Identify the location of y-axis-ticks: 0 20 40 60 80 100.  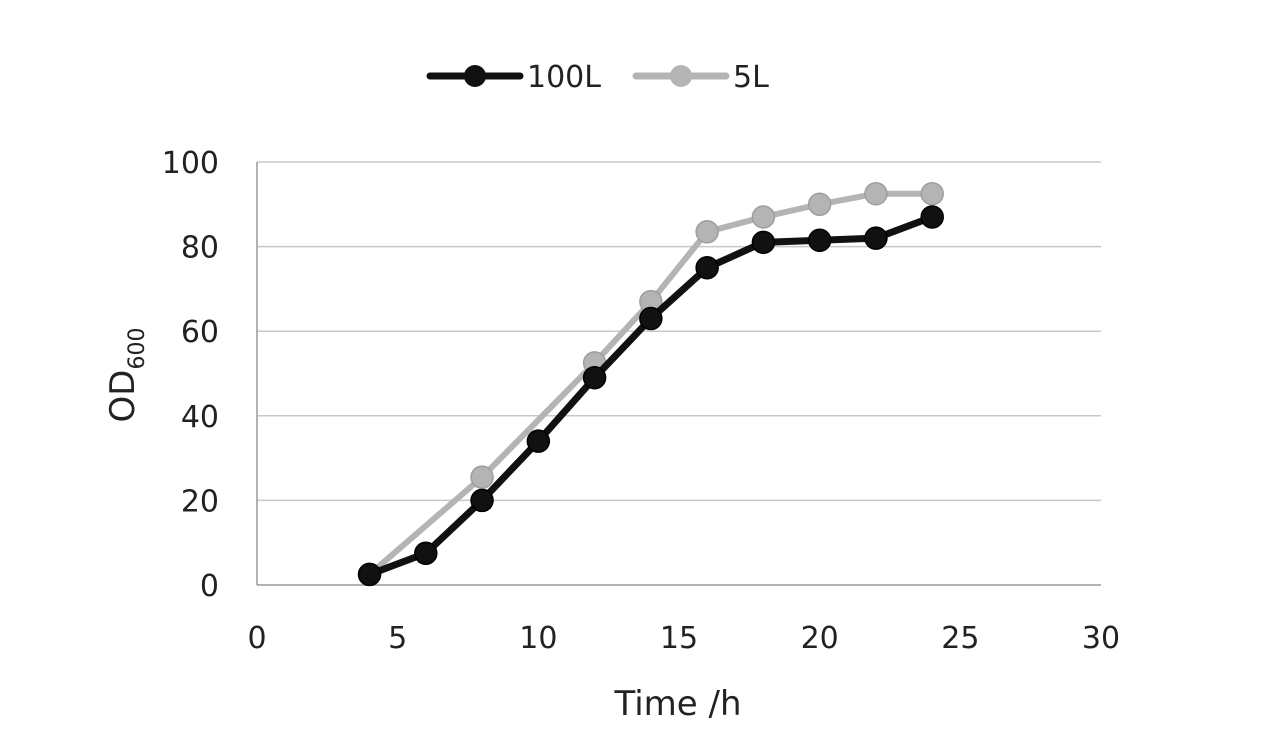
(190, 375).